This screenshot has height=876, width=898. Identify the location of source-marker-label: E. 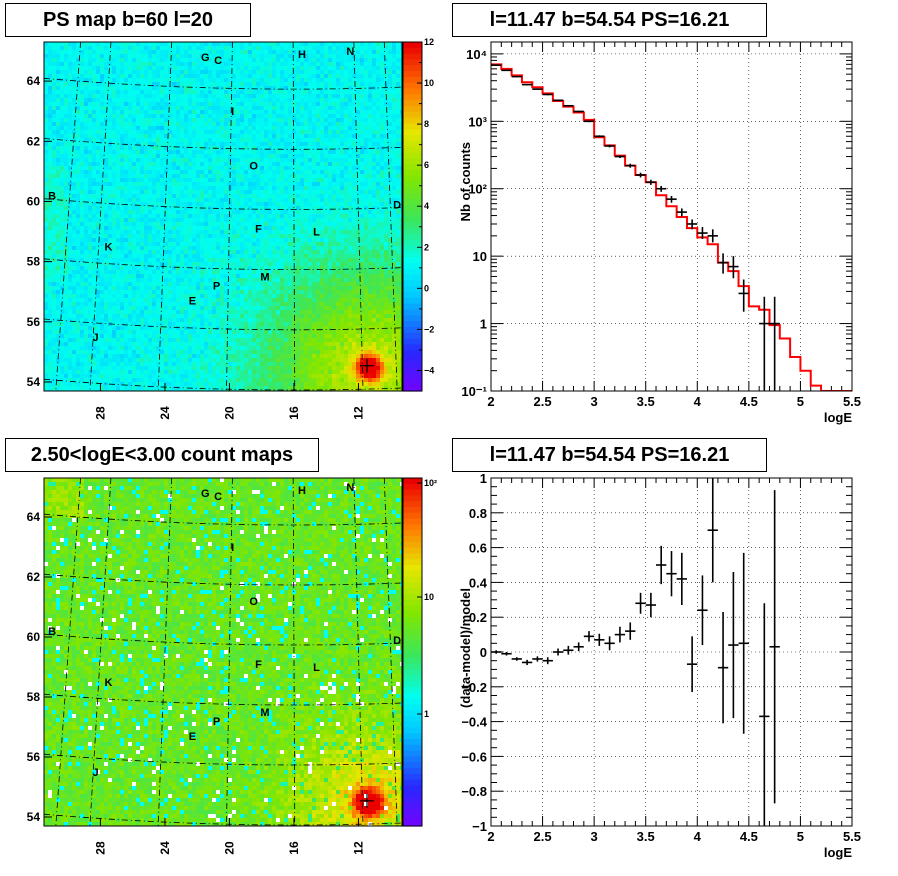
(192, 737).